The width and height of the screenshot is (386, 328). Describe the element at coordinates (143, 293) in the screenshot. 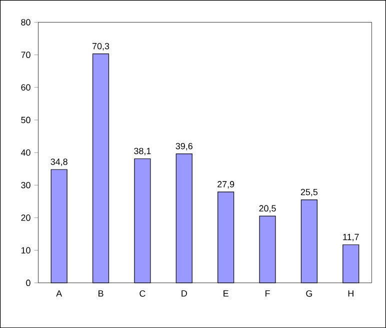

I see `x-tick-label: C` at that location.